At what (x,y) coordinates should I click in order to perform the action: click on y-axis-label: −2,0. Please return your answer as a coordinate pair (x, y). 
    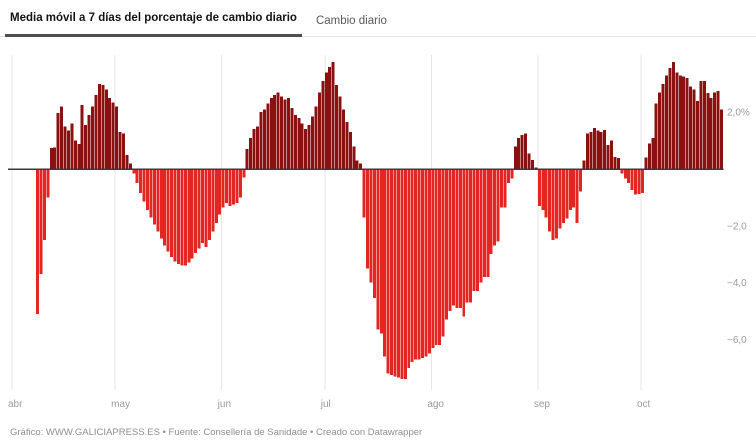
    Looking at the image, I should click on (737, 226).